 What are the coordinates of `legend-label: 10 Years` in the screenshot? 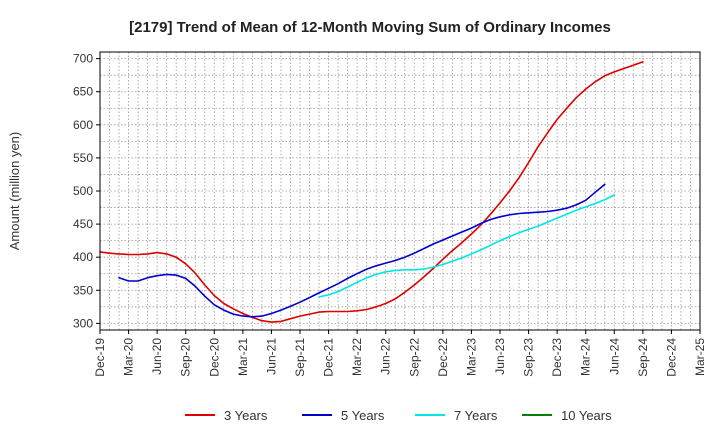 It's located at (586, 415).